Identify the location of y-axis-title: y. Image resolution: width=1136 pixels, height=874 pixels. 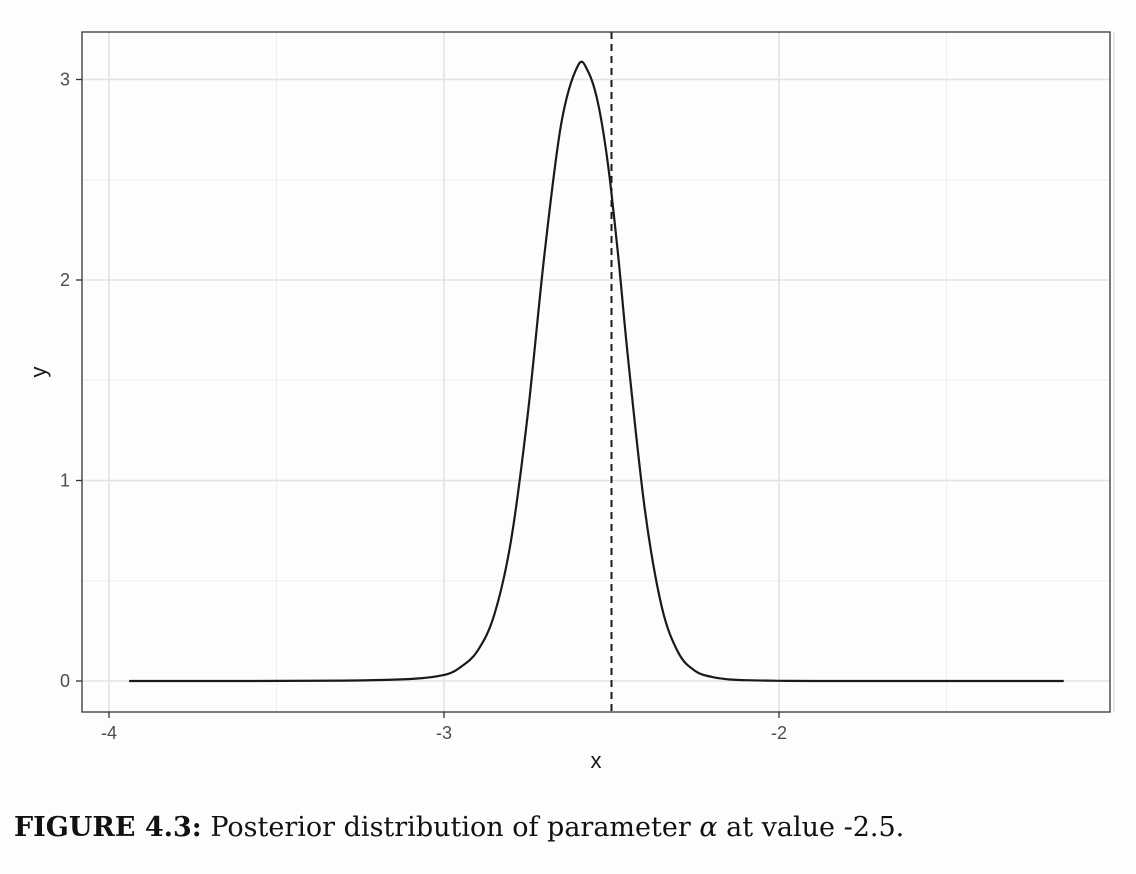
(38, 372).